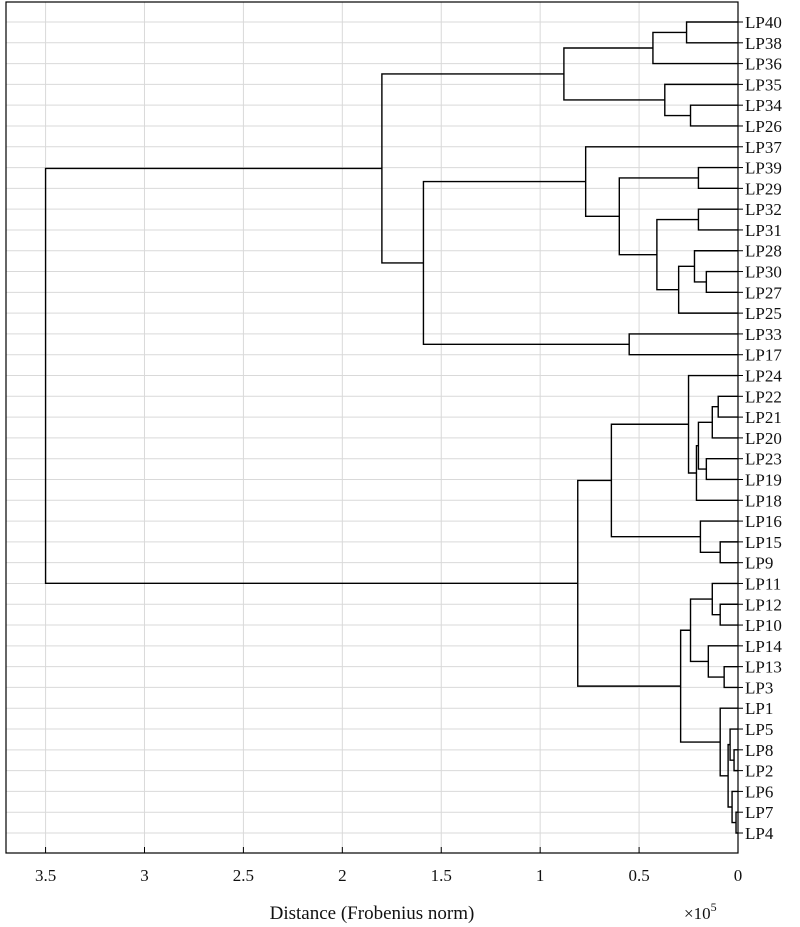 The width and height of the screenshot is (800, 927). I want to click on dendrogram-link-b8, so click(661, 182).